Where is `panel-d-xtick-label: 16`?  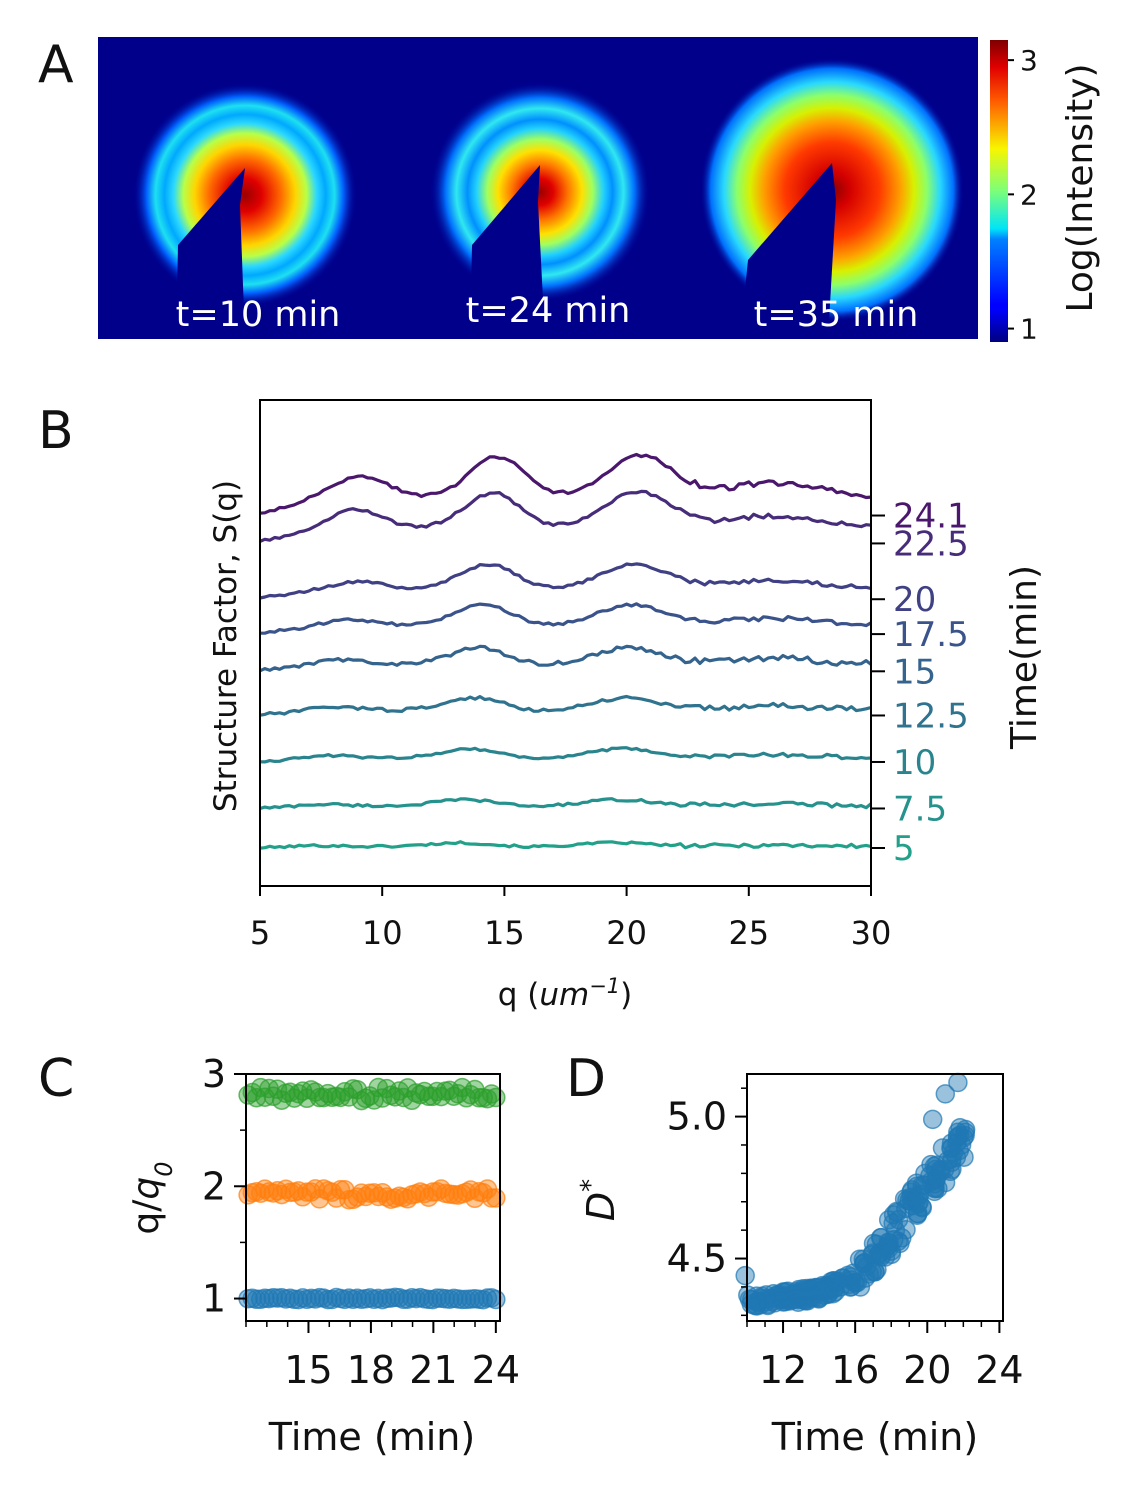
panel-d-xtick-label: 16 is located at coordinates (855, 1370).